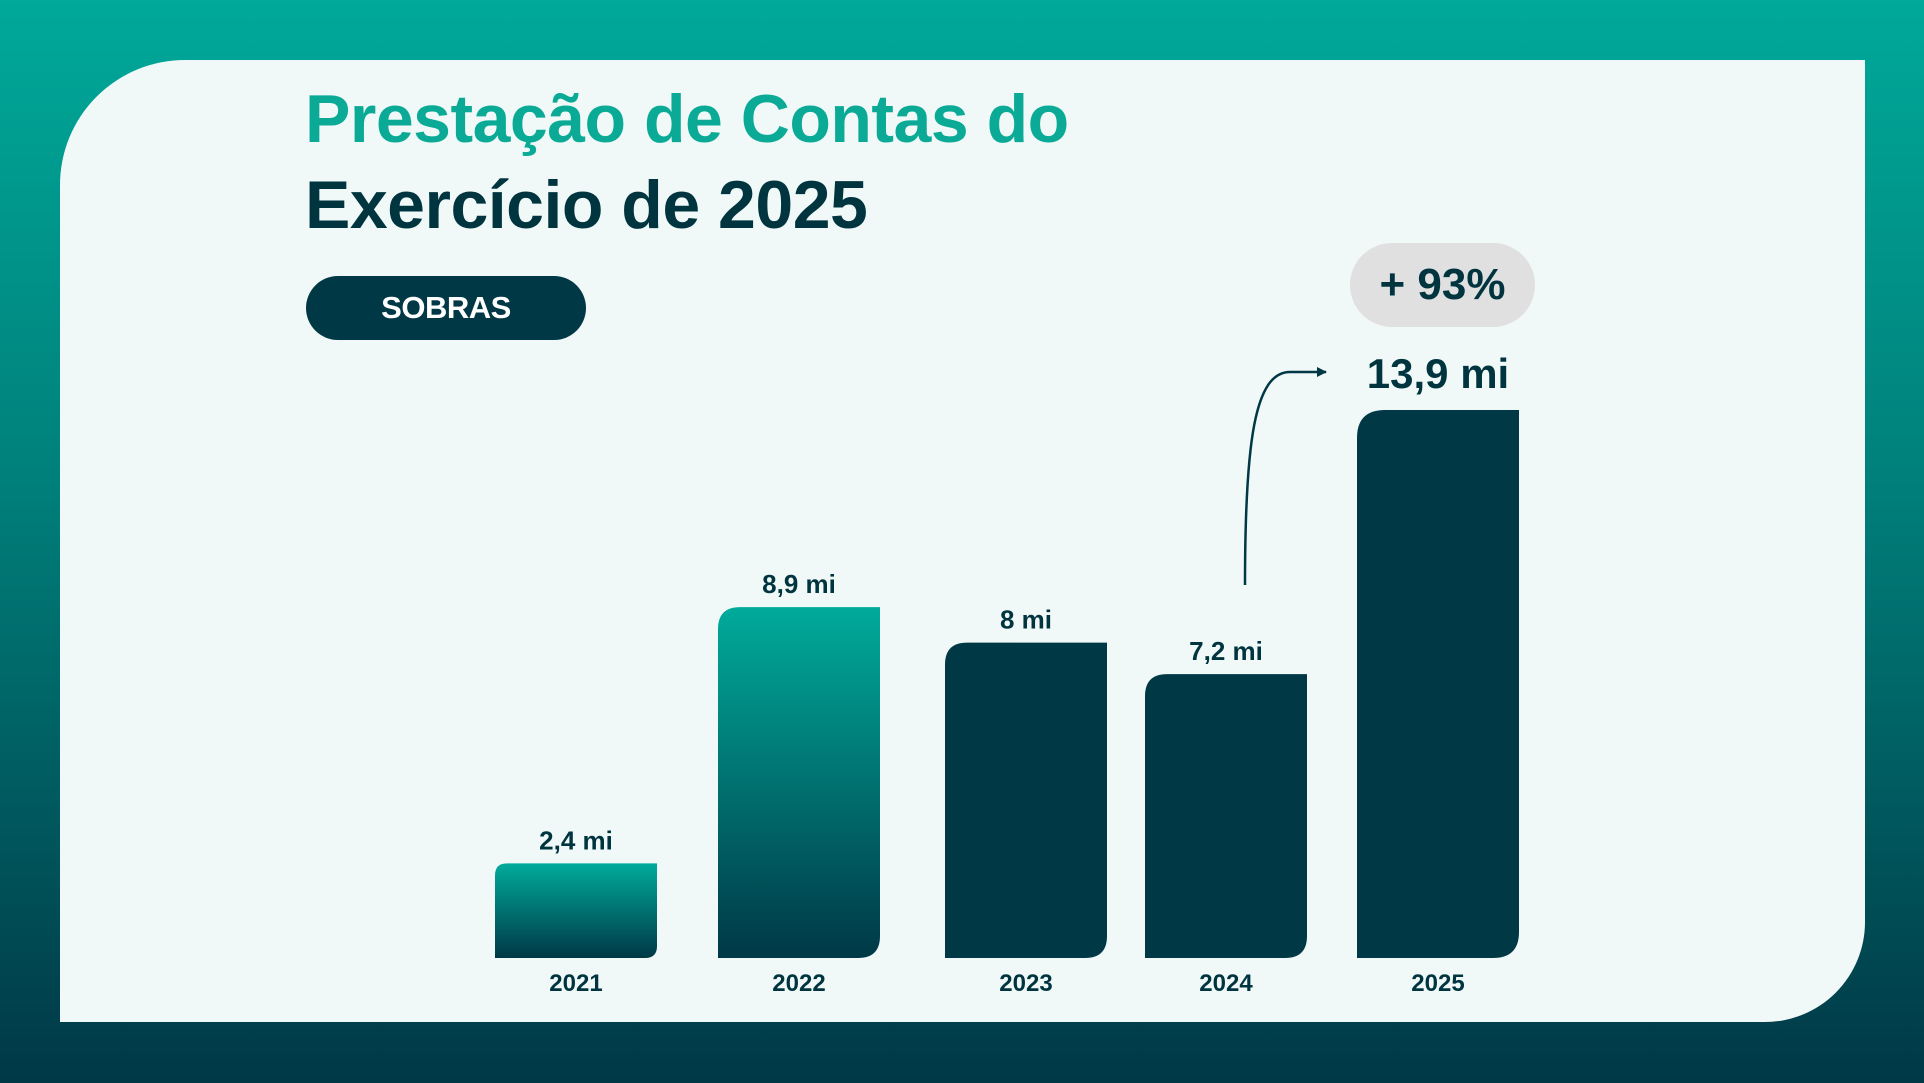 This screenshot has height=1083, width=1924. What do you see at coordinates (1026, 620) in the screenshot?
I see `value-label-2023: 8 mi` at bounding box center [1026, 620].